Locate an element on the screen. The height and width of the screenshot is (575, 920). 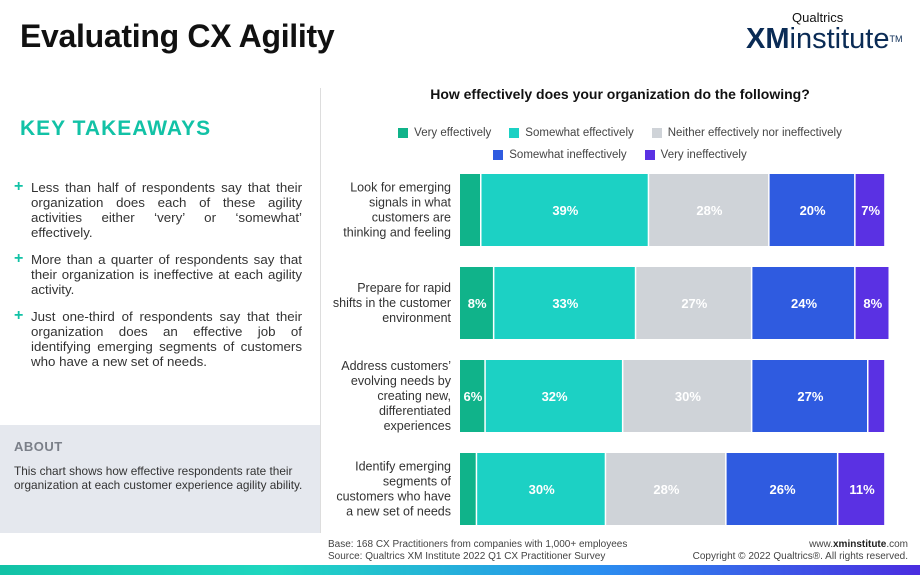
logo-xm-institute: XMinstituteTM is located at coordinates (826, 39).